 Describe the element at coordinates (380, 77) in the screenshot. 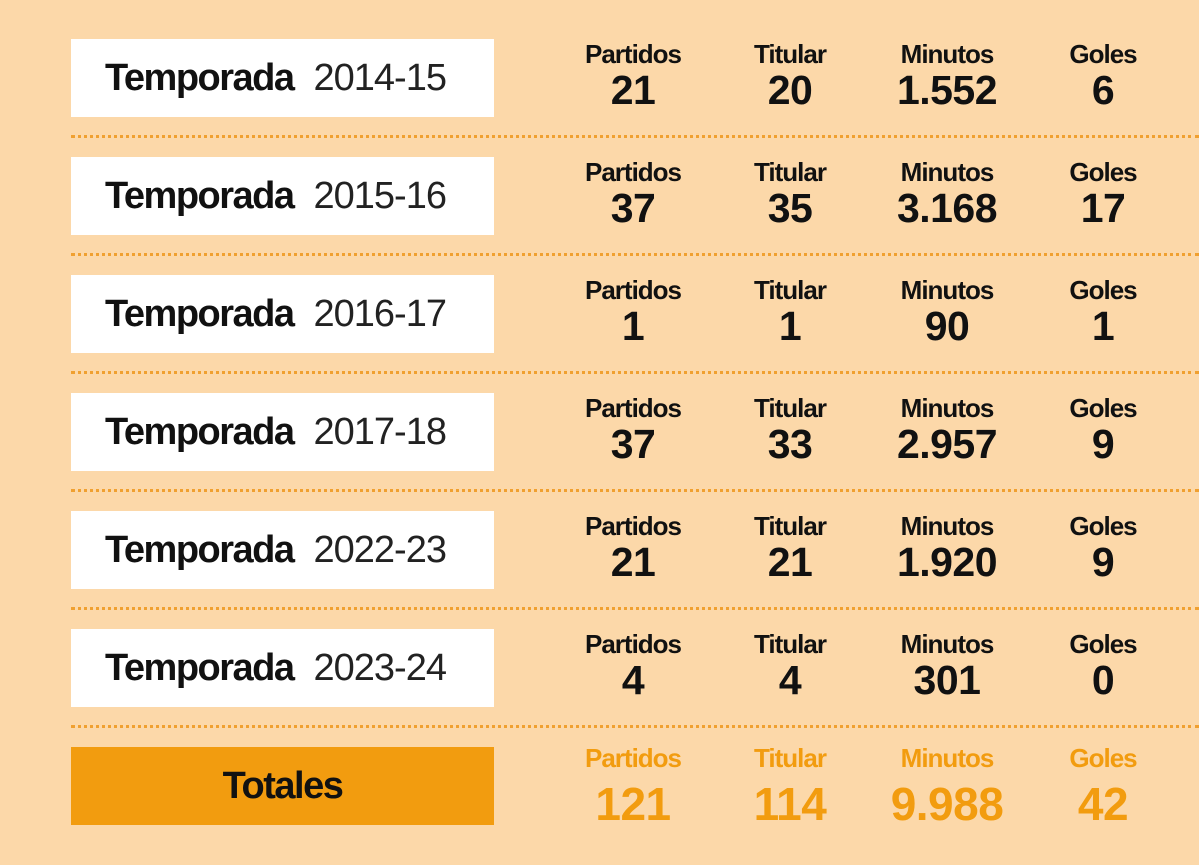

I see `season-year: 2014-15` at that location.